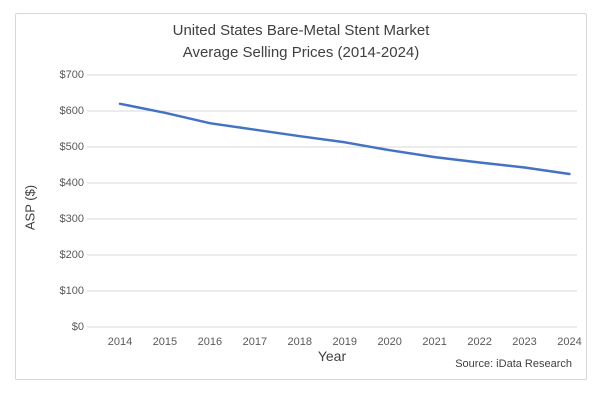  What do you see at coordinates (301, 52) in the screenshot?
I see `chart-title-line2: Average Selling Prices (2014-2024)` at bounding box center [301, 52].